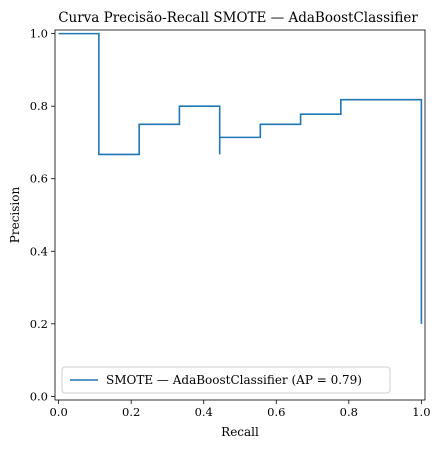 This screenshot has height=449, width=441. Describe the element at coordinates (39, 324) in the screenshot. I see `y-tick-label: 0.2` at that location.